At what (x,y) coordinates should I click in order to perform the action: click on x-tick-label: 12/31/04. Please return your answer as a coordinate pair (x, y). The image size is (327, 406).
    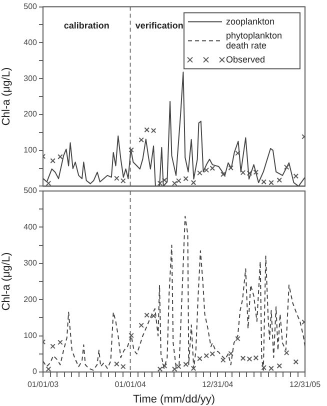
    Looking at the image, I should click on (218, 385).